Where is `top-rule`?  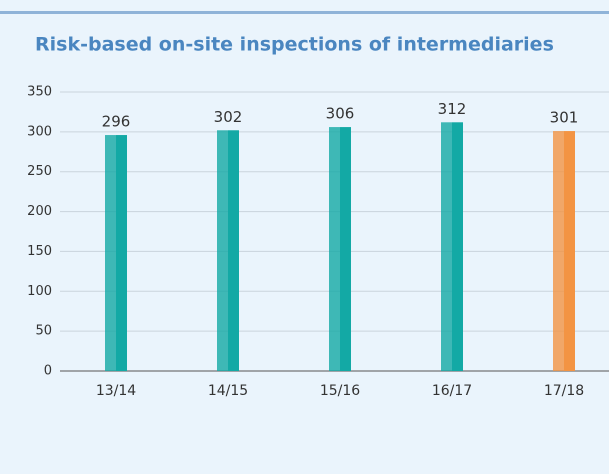
top-rule is located at coordinates (304, 12).